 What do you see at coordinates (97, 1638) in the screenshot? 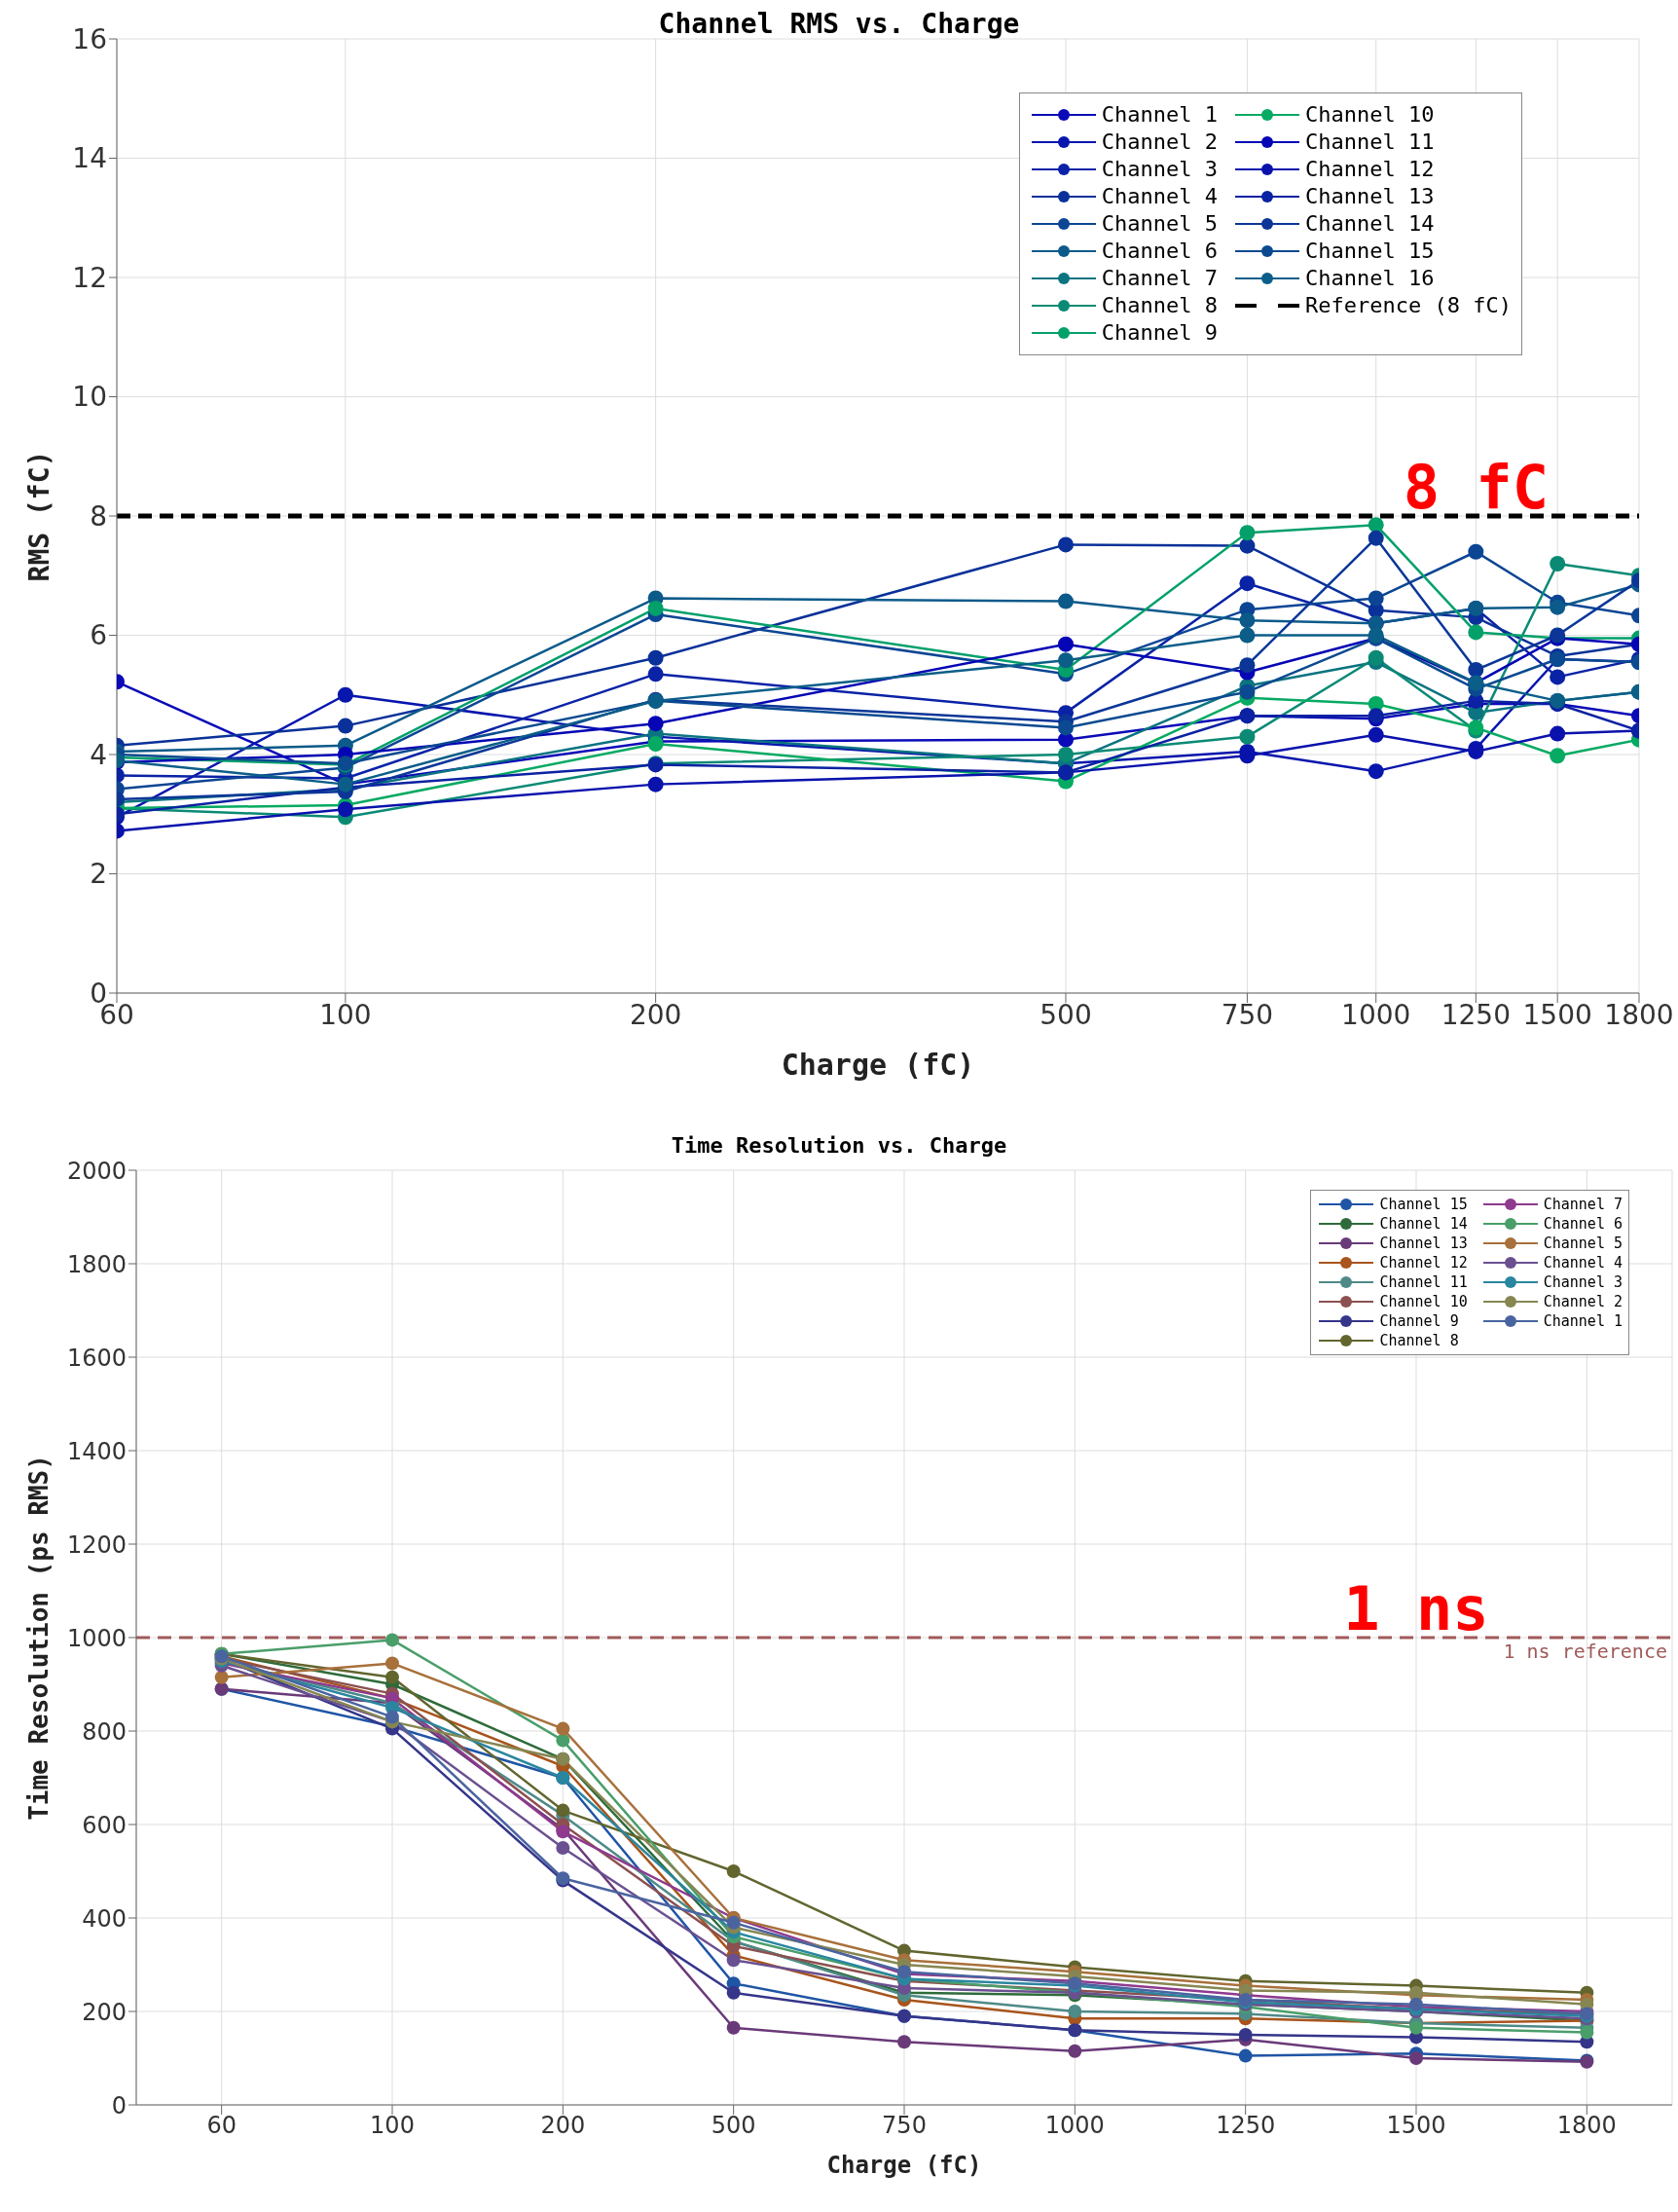
I see `y-tick-label: 1000` at bounding box center [97, 1638].